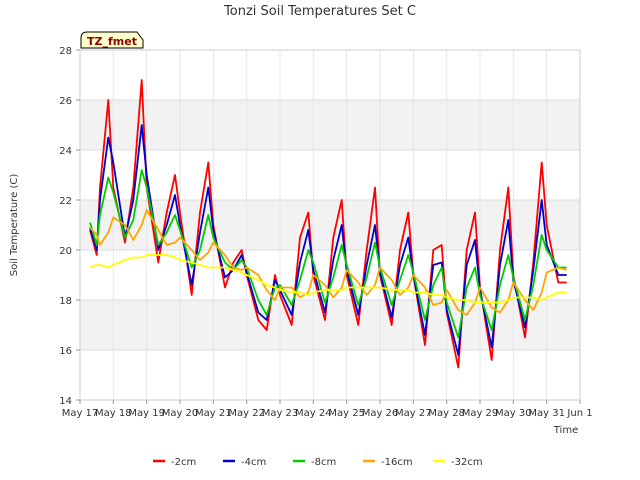  I want to click on legend-label: -16cm, so click(397, 462).